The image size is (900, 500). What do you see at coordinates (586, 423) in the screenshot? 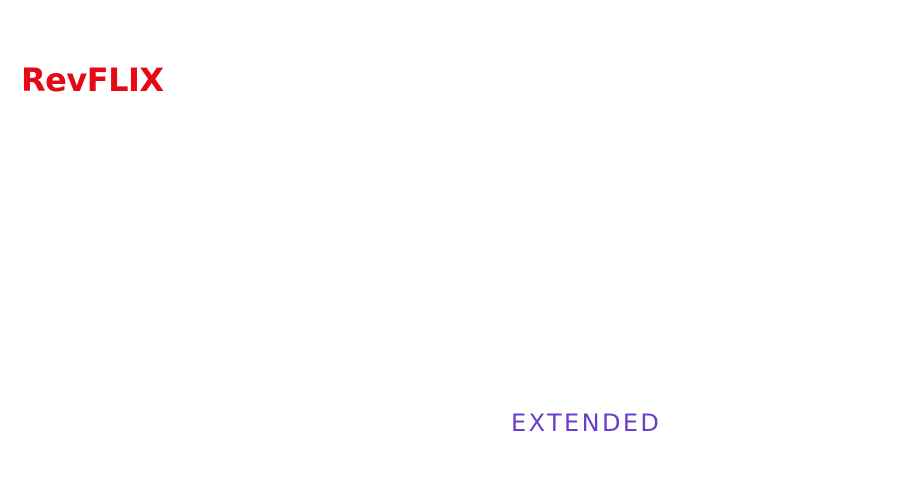
I see `extended-label: EXTENDED` at bounding box center [586, 423].